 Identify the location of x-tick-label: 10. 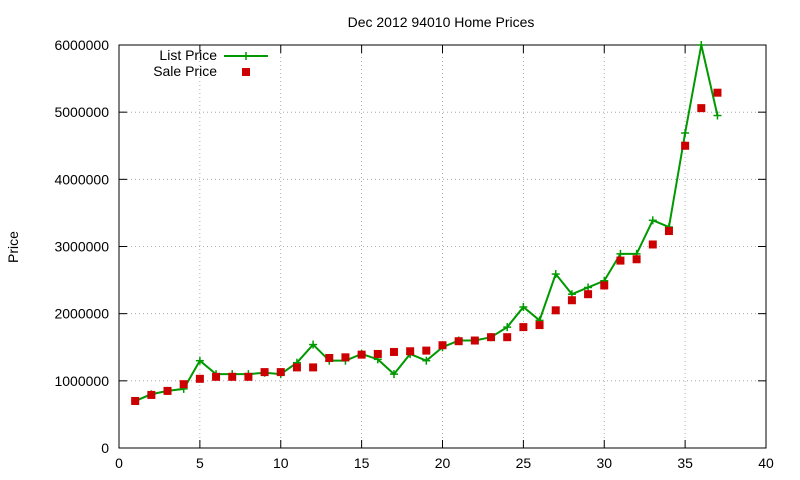
(281, 463).